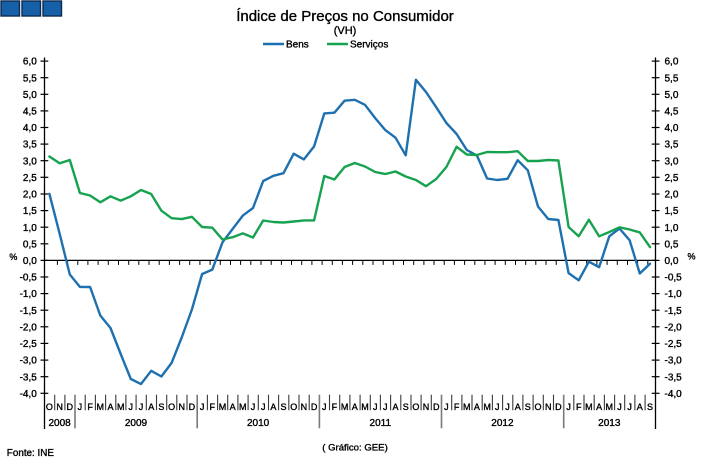 The image size is (704, 465). I want to click on svg-text: Serviços, so click(369, 45).